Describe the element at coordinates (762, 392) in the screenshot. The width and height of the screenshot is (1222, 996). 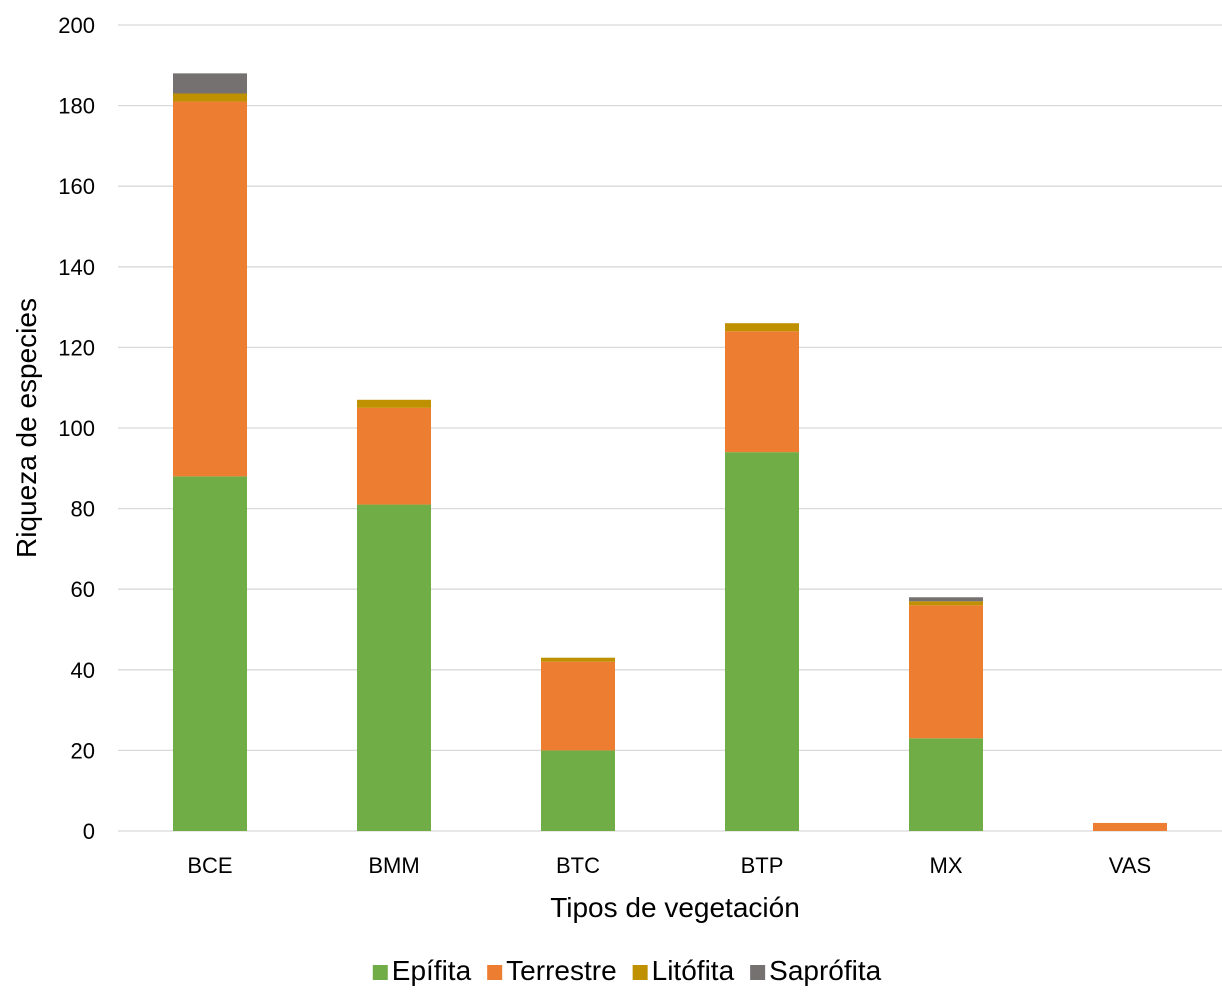
I see `bar-btp-terrestre` at that location.